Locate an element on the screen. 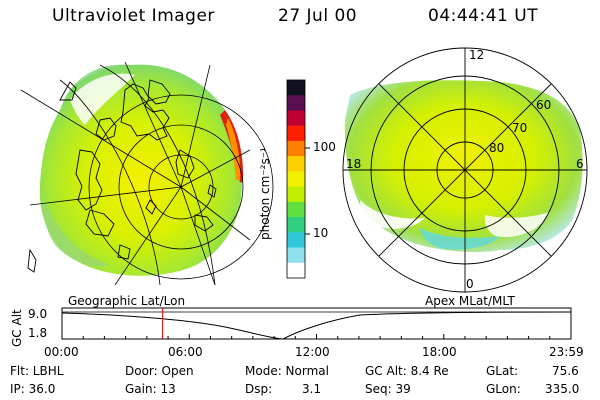 The image size is (600, 400). date-label: 27 Jul 00 is located at coordinates (318, 16).